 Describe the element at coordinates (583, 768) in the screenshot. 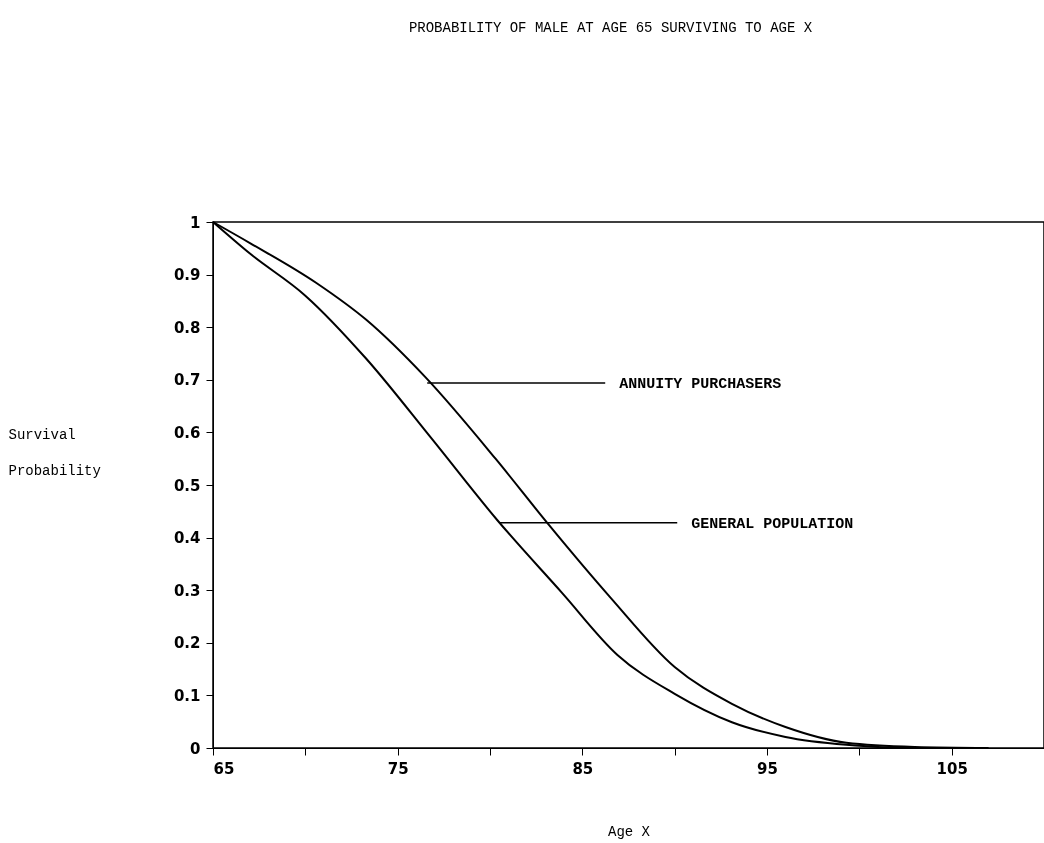

I see `x-tick-label: 85` at that location.